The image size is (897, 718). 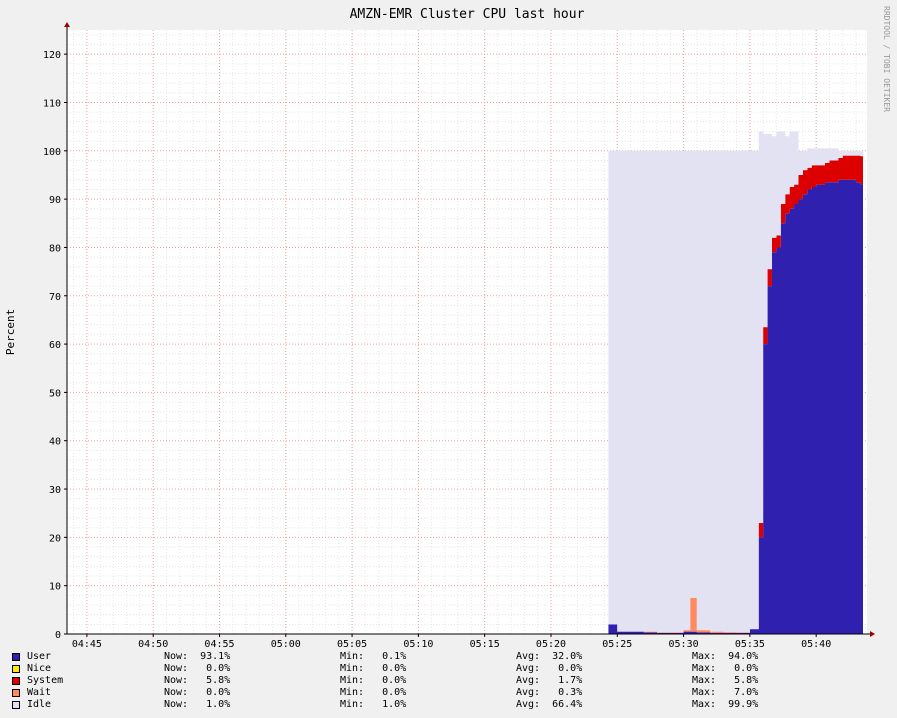 What do you see at coordinates (549, 656) in the screenshot?
I see `legend-stat-avg: Avg: 32.0%` at bounding box center [549, 656].